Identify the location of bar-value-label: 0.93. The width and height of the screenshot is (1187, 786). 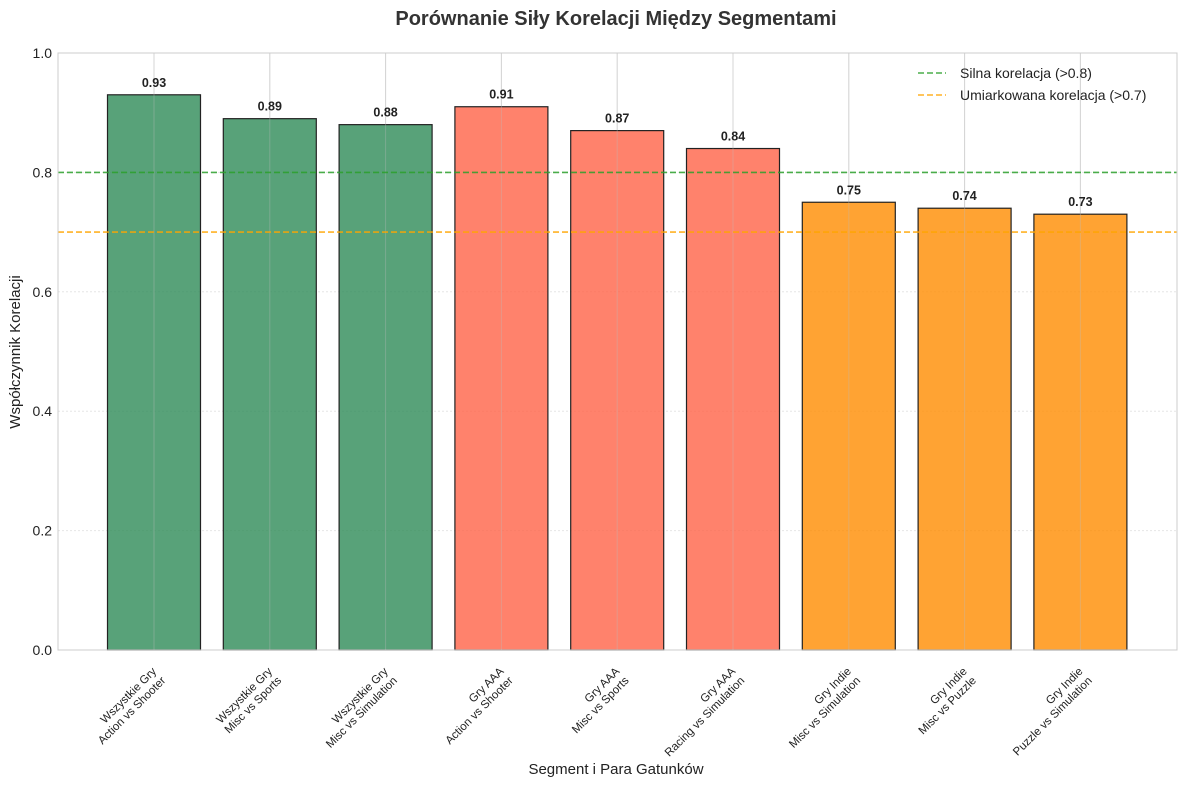
(154, 83).